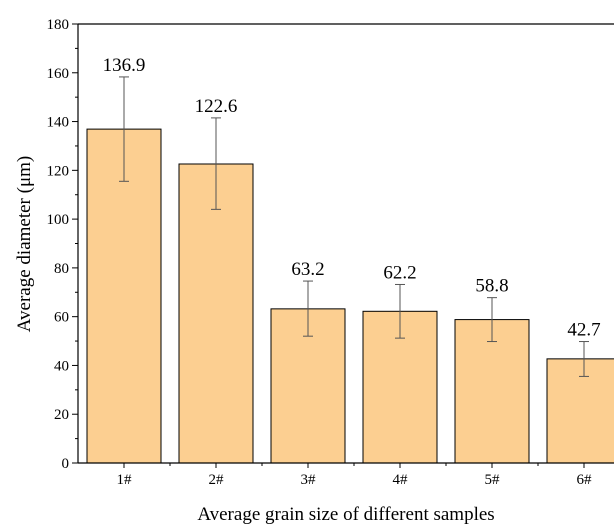 The width and height of the screenshot is (614, 527). I want to click on y-tick-label: 80, so click(61, 269).